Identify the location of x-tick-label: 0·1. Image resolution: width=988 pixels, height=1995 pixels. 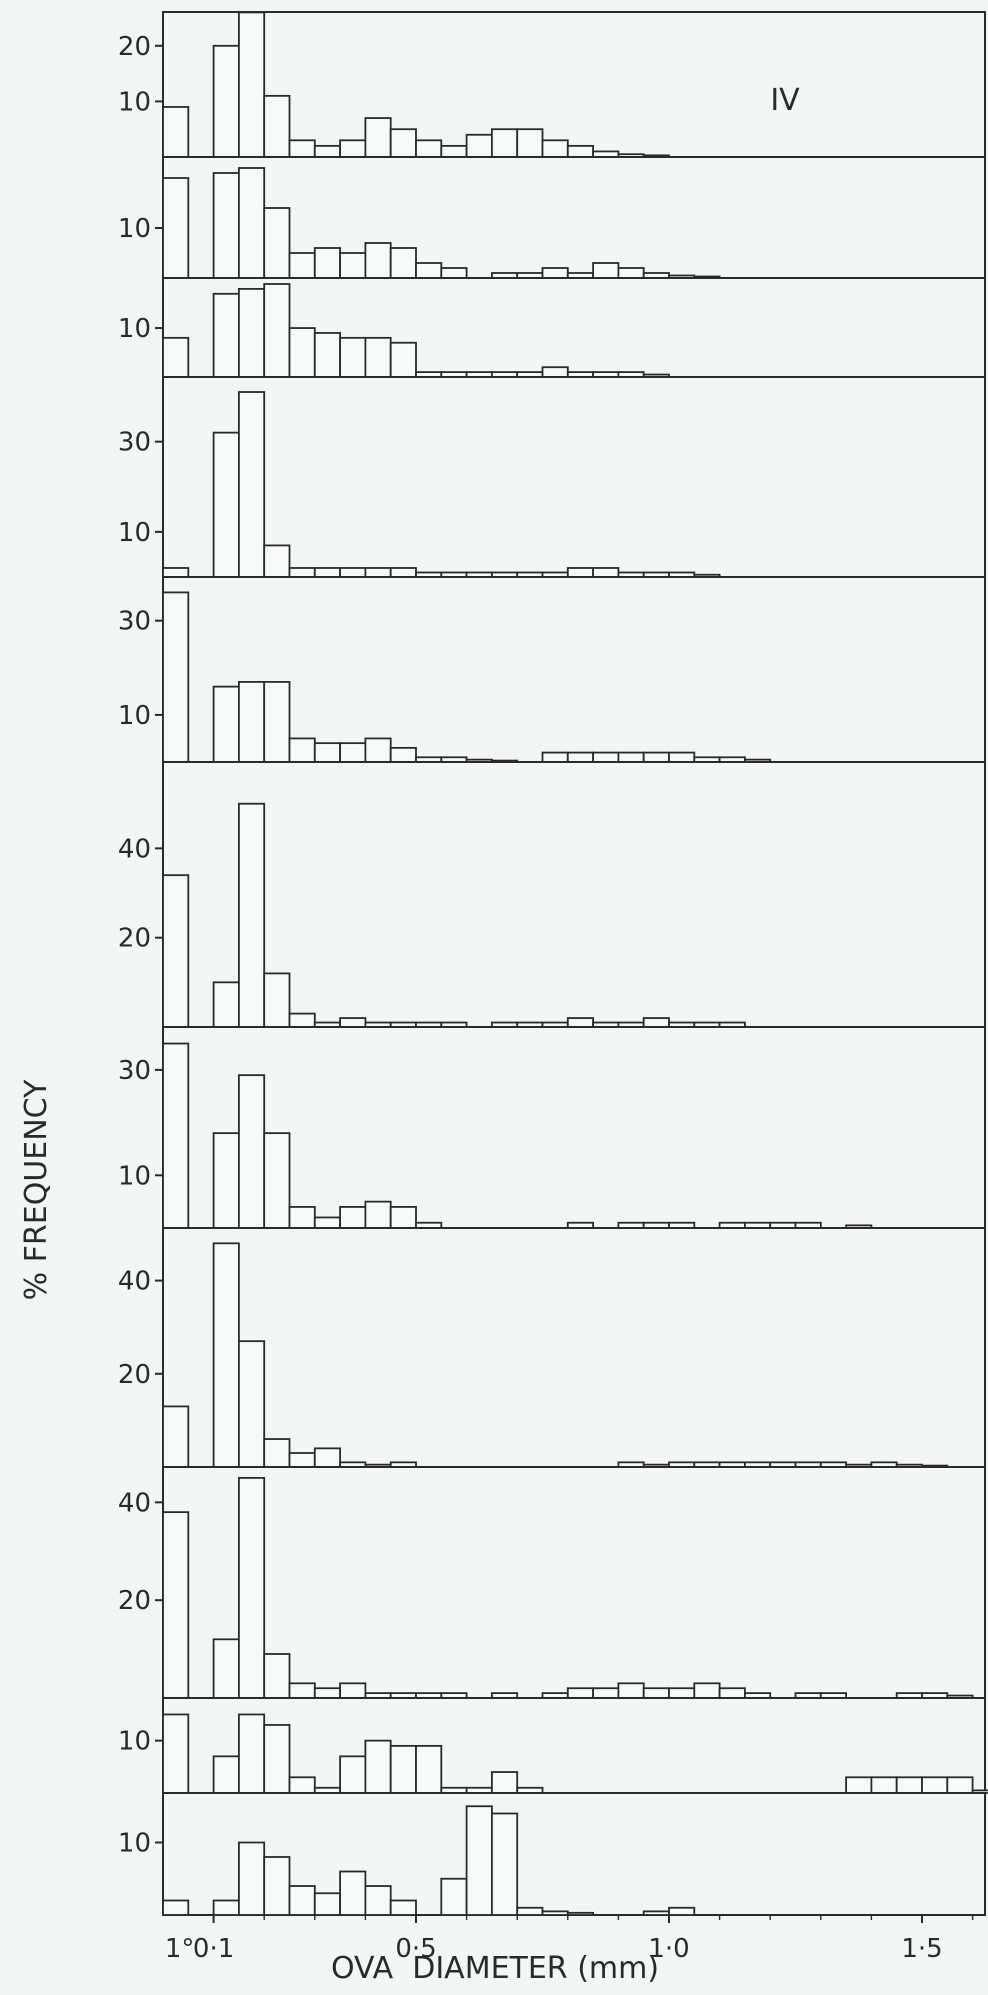
(213, 1949).